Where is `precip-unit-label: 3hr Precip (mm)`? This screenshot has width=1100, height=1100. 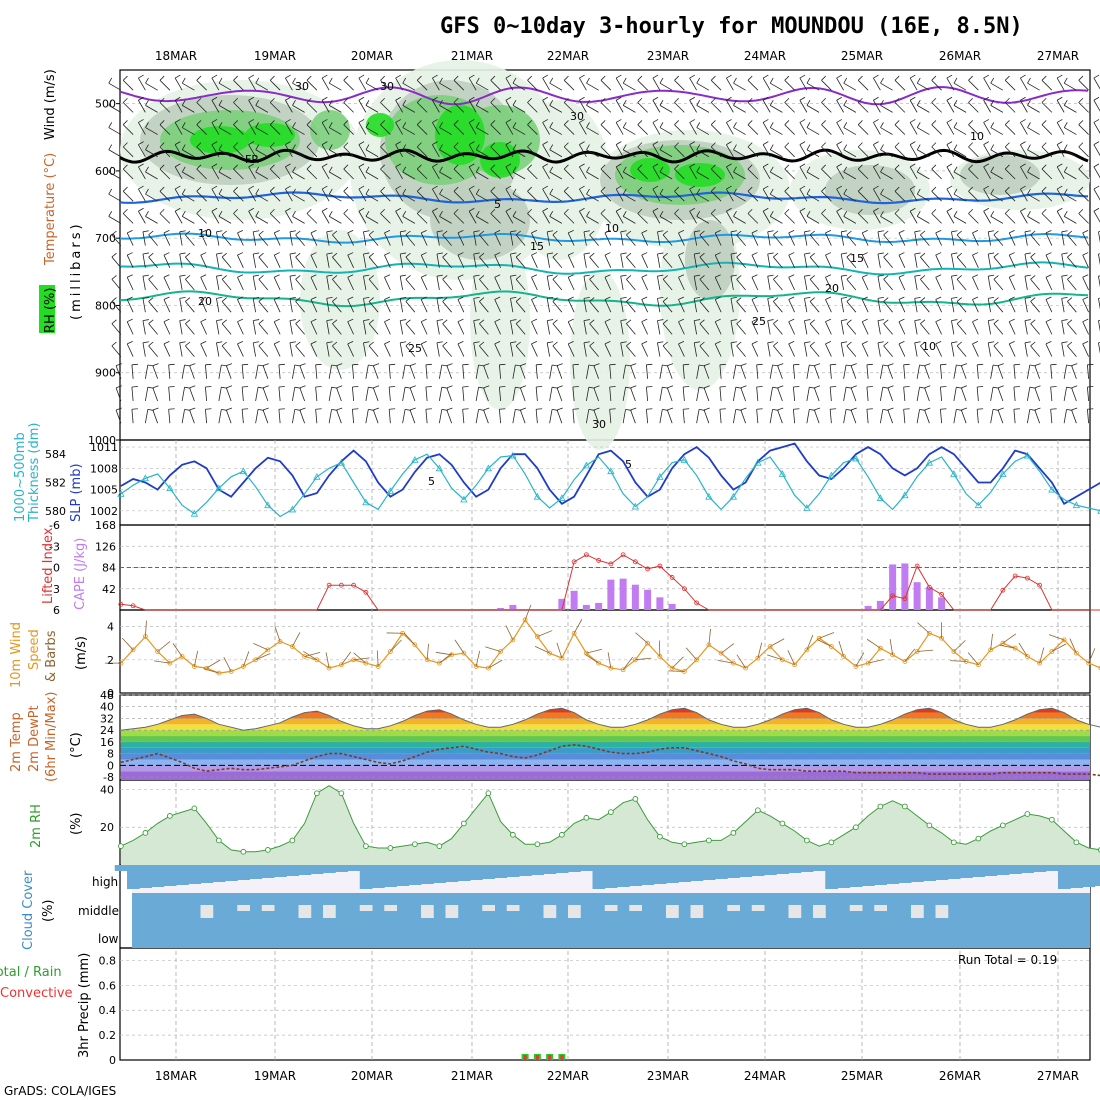
precip-unit-label: 3hr Precip (mm) is located at coordinates (84, 1005).